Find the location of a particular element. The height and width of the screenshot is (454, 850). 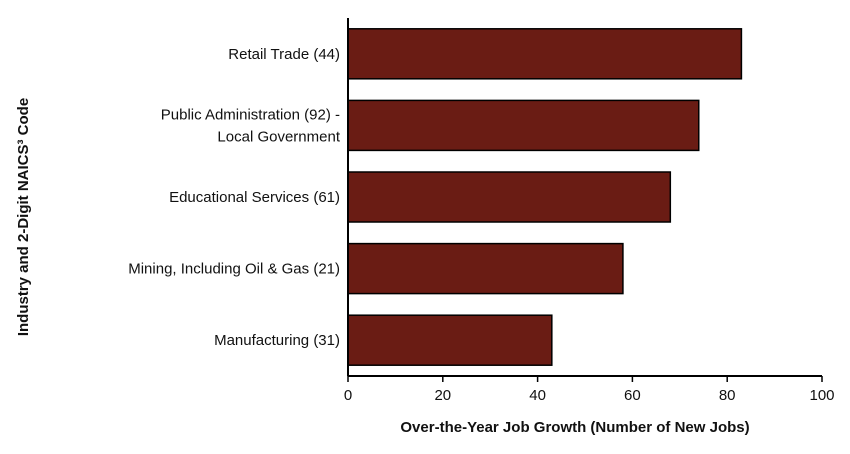

category-label-3: Mining, Including Oil & Gas (21) is located at coordinates (234, 269).